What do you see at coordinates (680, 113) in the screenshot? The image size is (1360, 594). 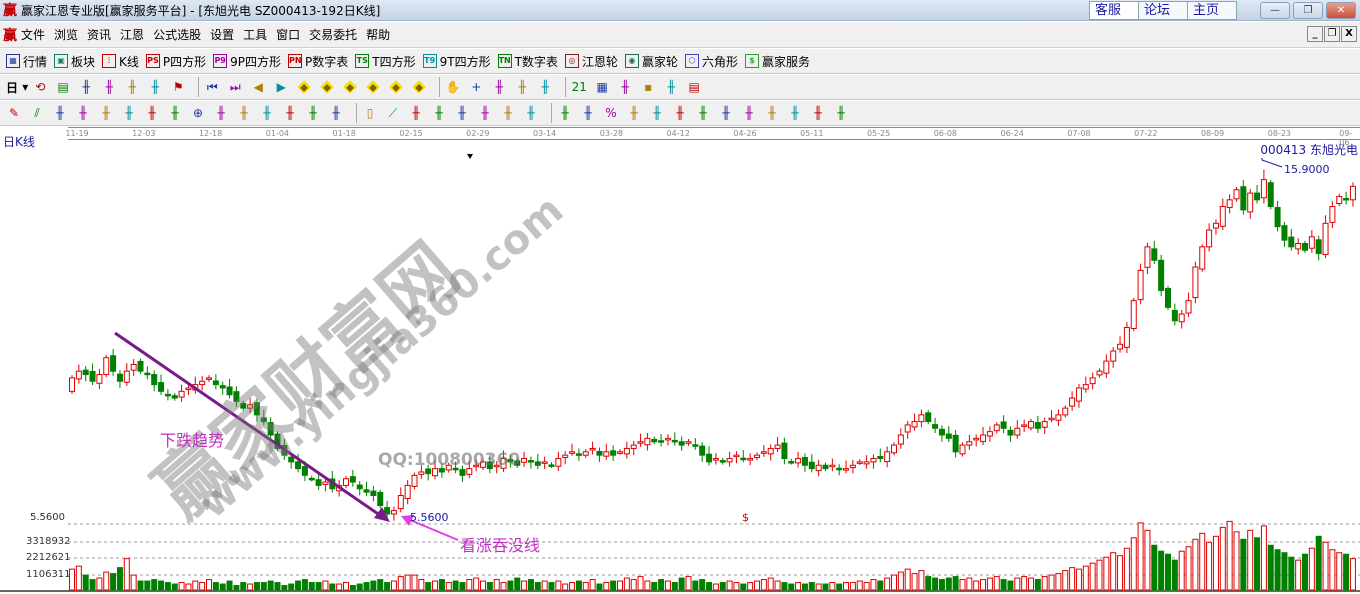 I see `fib-icon: ╫` at bounding box center [680, 113].